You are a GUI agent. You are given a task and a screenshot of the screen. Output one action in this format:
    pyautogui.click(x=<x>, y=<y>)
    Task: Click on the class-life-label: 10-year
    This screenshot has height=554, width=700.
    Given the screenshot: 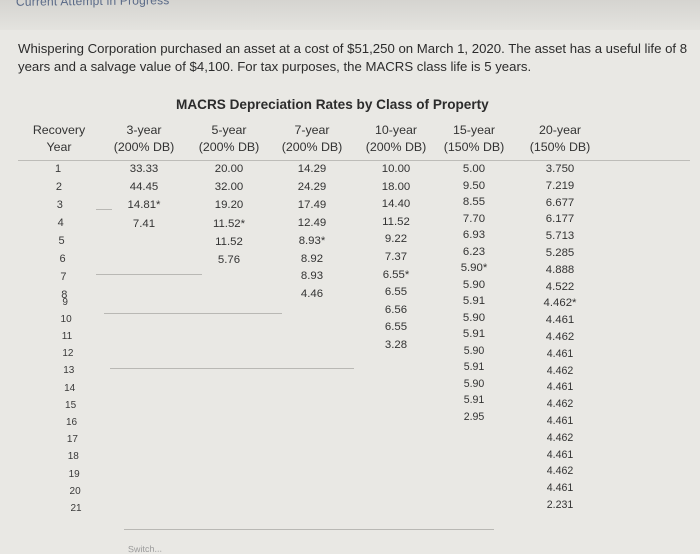 What is the action you would take?
    pyautogui.click(x=395, y=130)
    